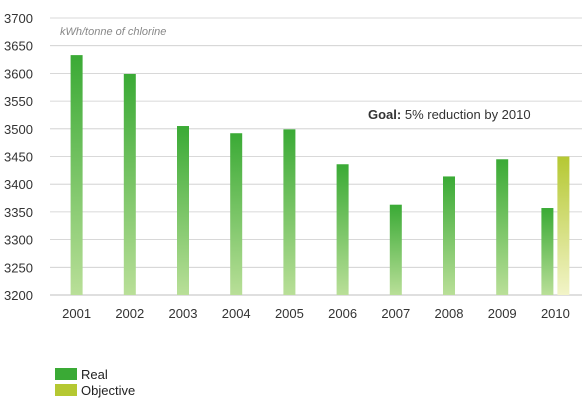 The height and width of the screenshot is (401, 586). What do you see at coordinates (18, 18) in the screenshot?
I see `y-tick-label: 3700` at bounding box center [18, 18].